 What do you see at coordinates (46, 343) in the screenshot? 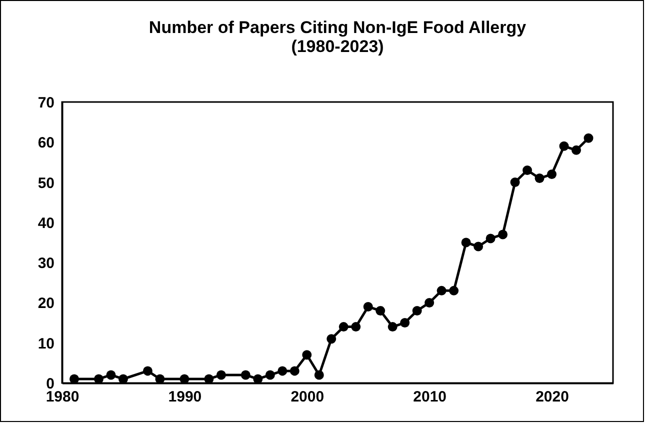
I see `y-tick-label: 10` at bounding box center [46, 343].